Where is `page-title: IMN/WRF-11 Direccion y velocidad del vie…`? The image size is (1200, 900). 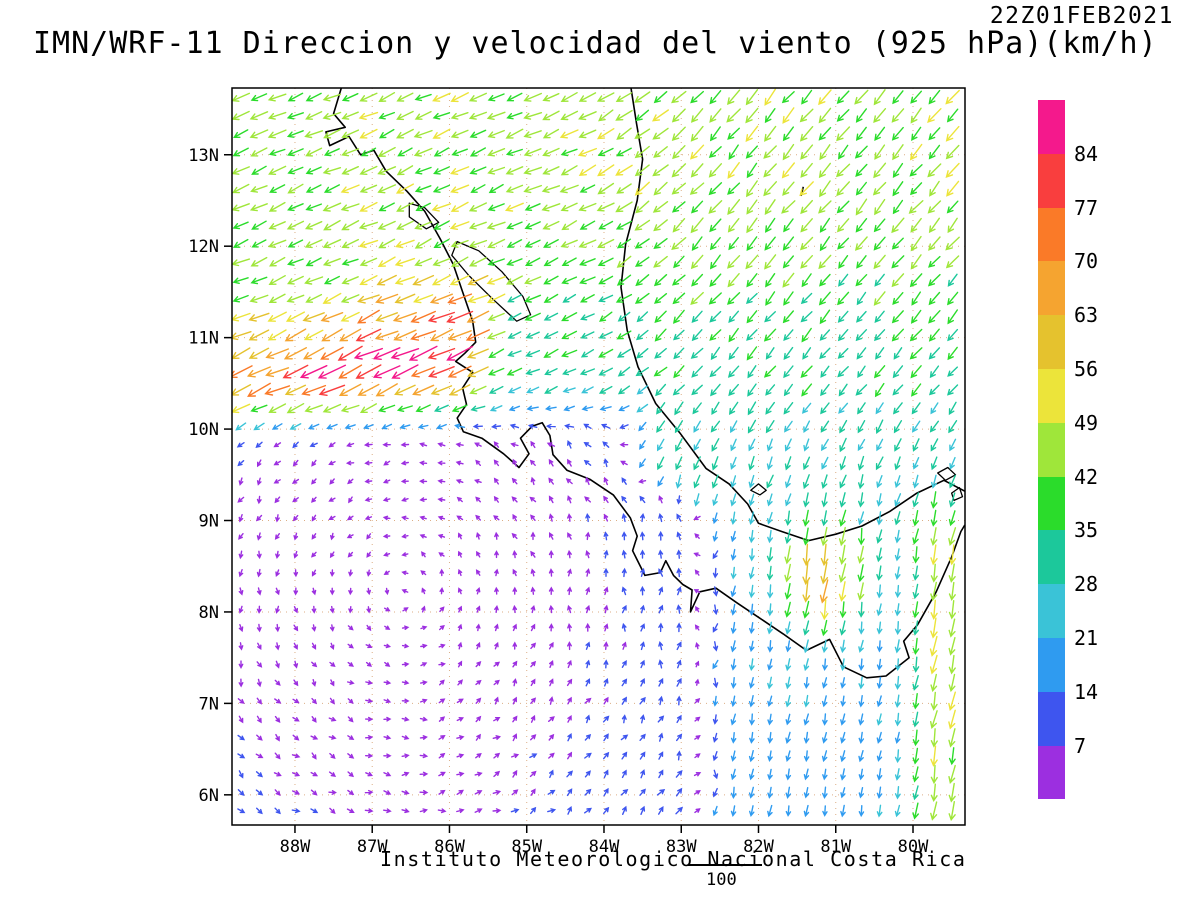 page-title: IMN/WRF-11 Direccion y velocidad del vie… is located at coordinates (595, 43).